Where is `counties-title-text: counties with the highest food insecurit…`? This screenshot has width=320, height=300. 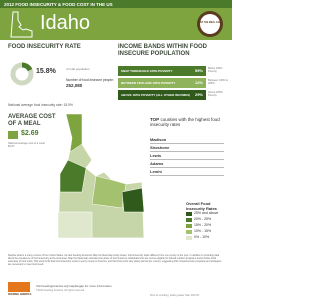
counties-title-text: counties with the highest food insecurit… is located at coordinates (185, 122).